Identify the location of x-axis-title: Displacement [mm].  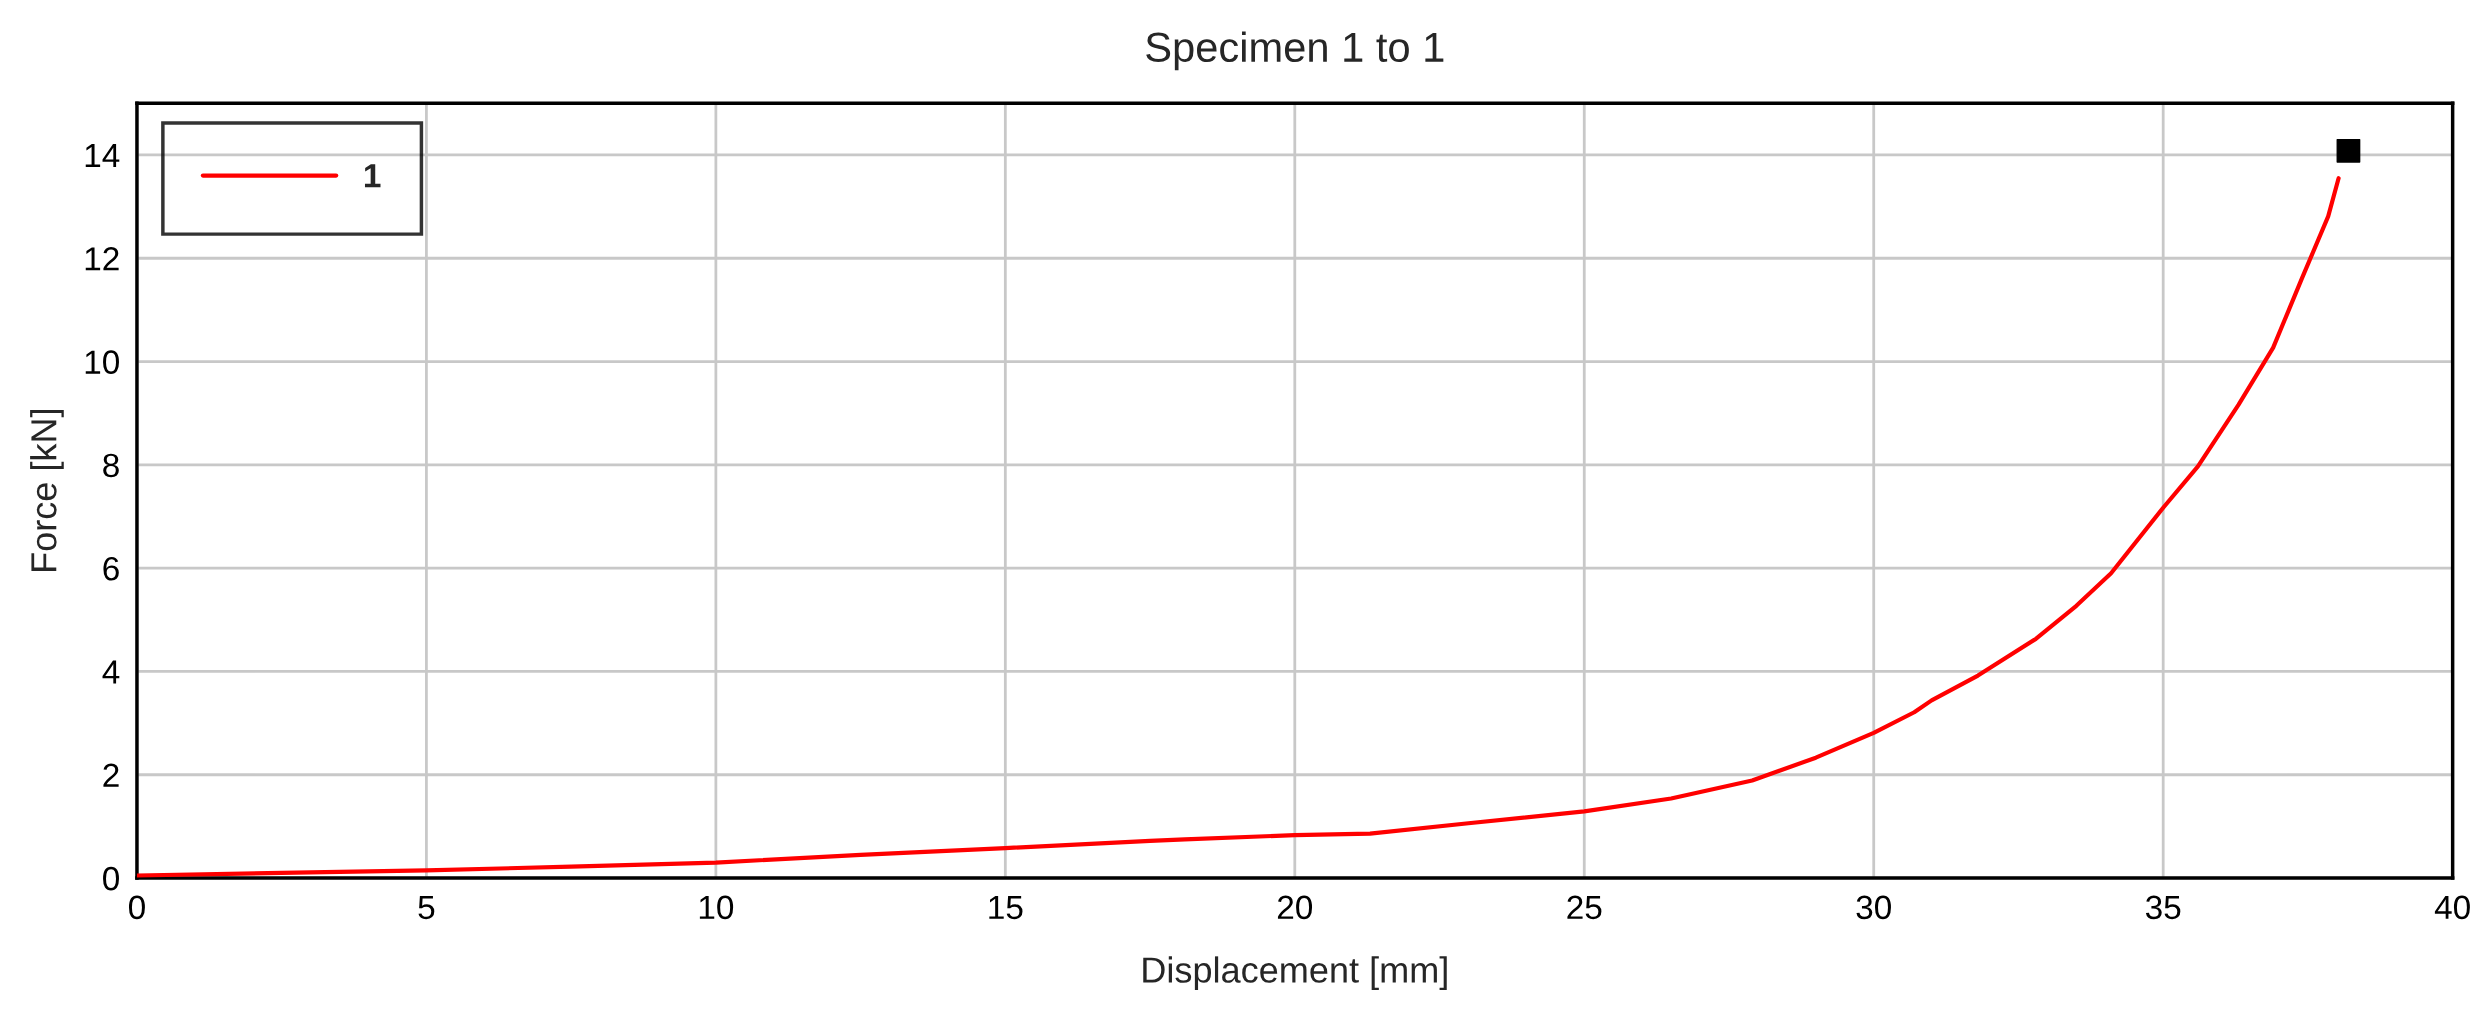
(1295, 973).